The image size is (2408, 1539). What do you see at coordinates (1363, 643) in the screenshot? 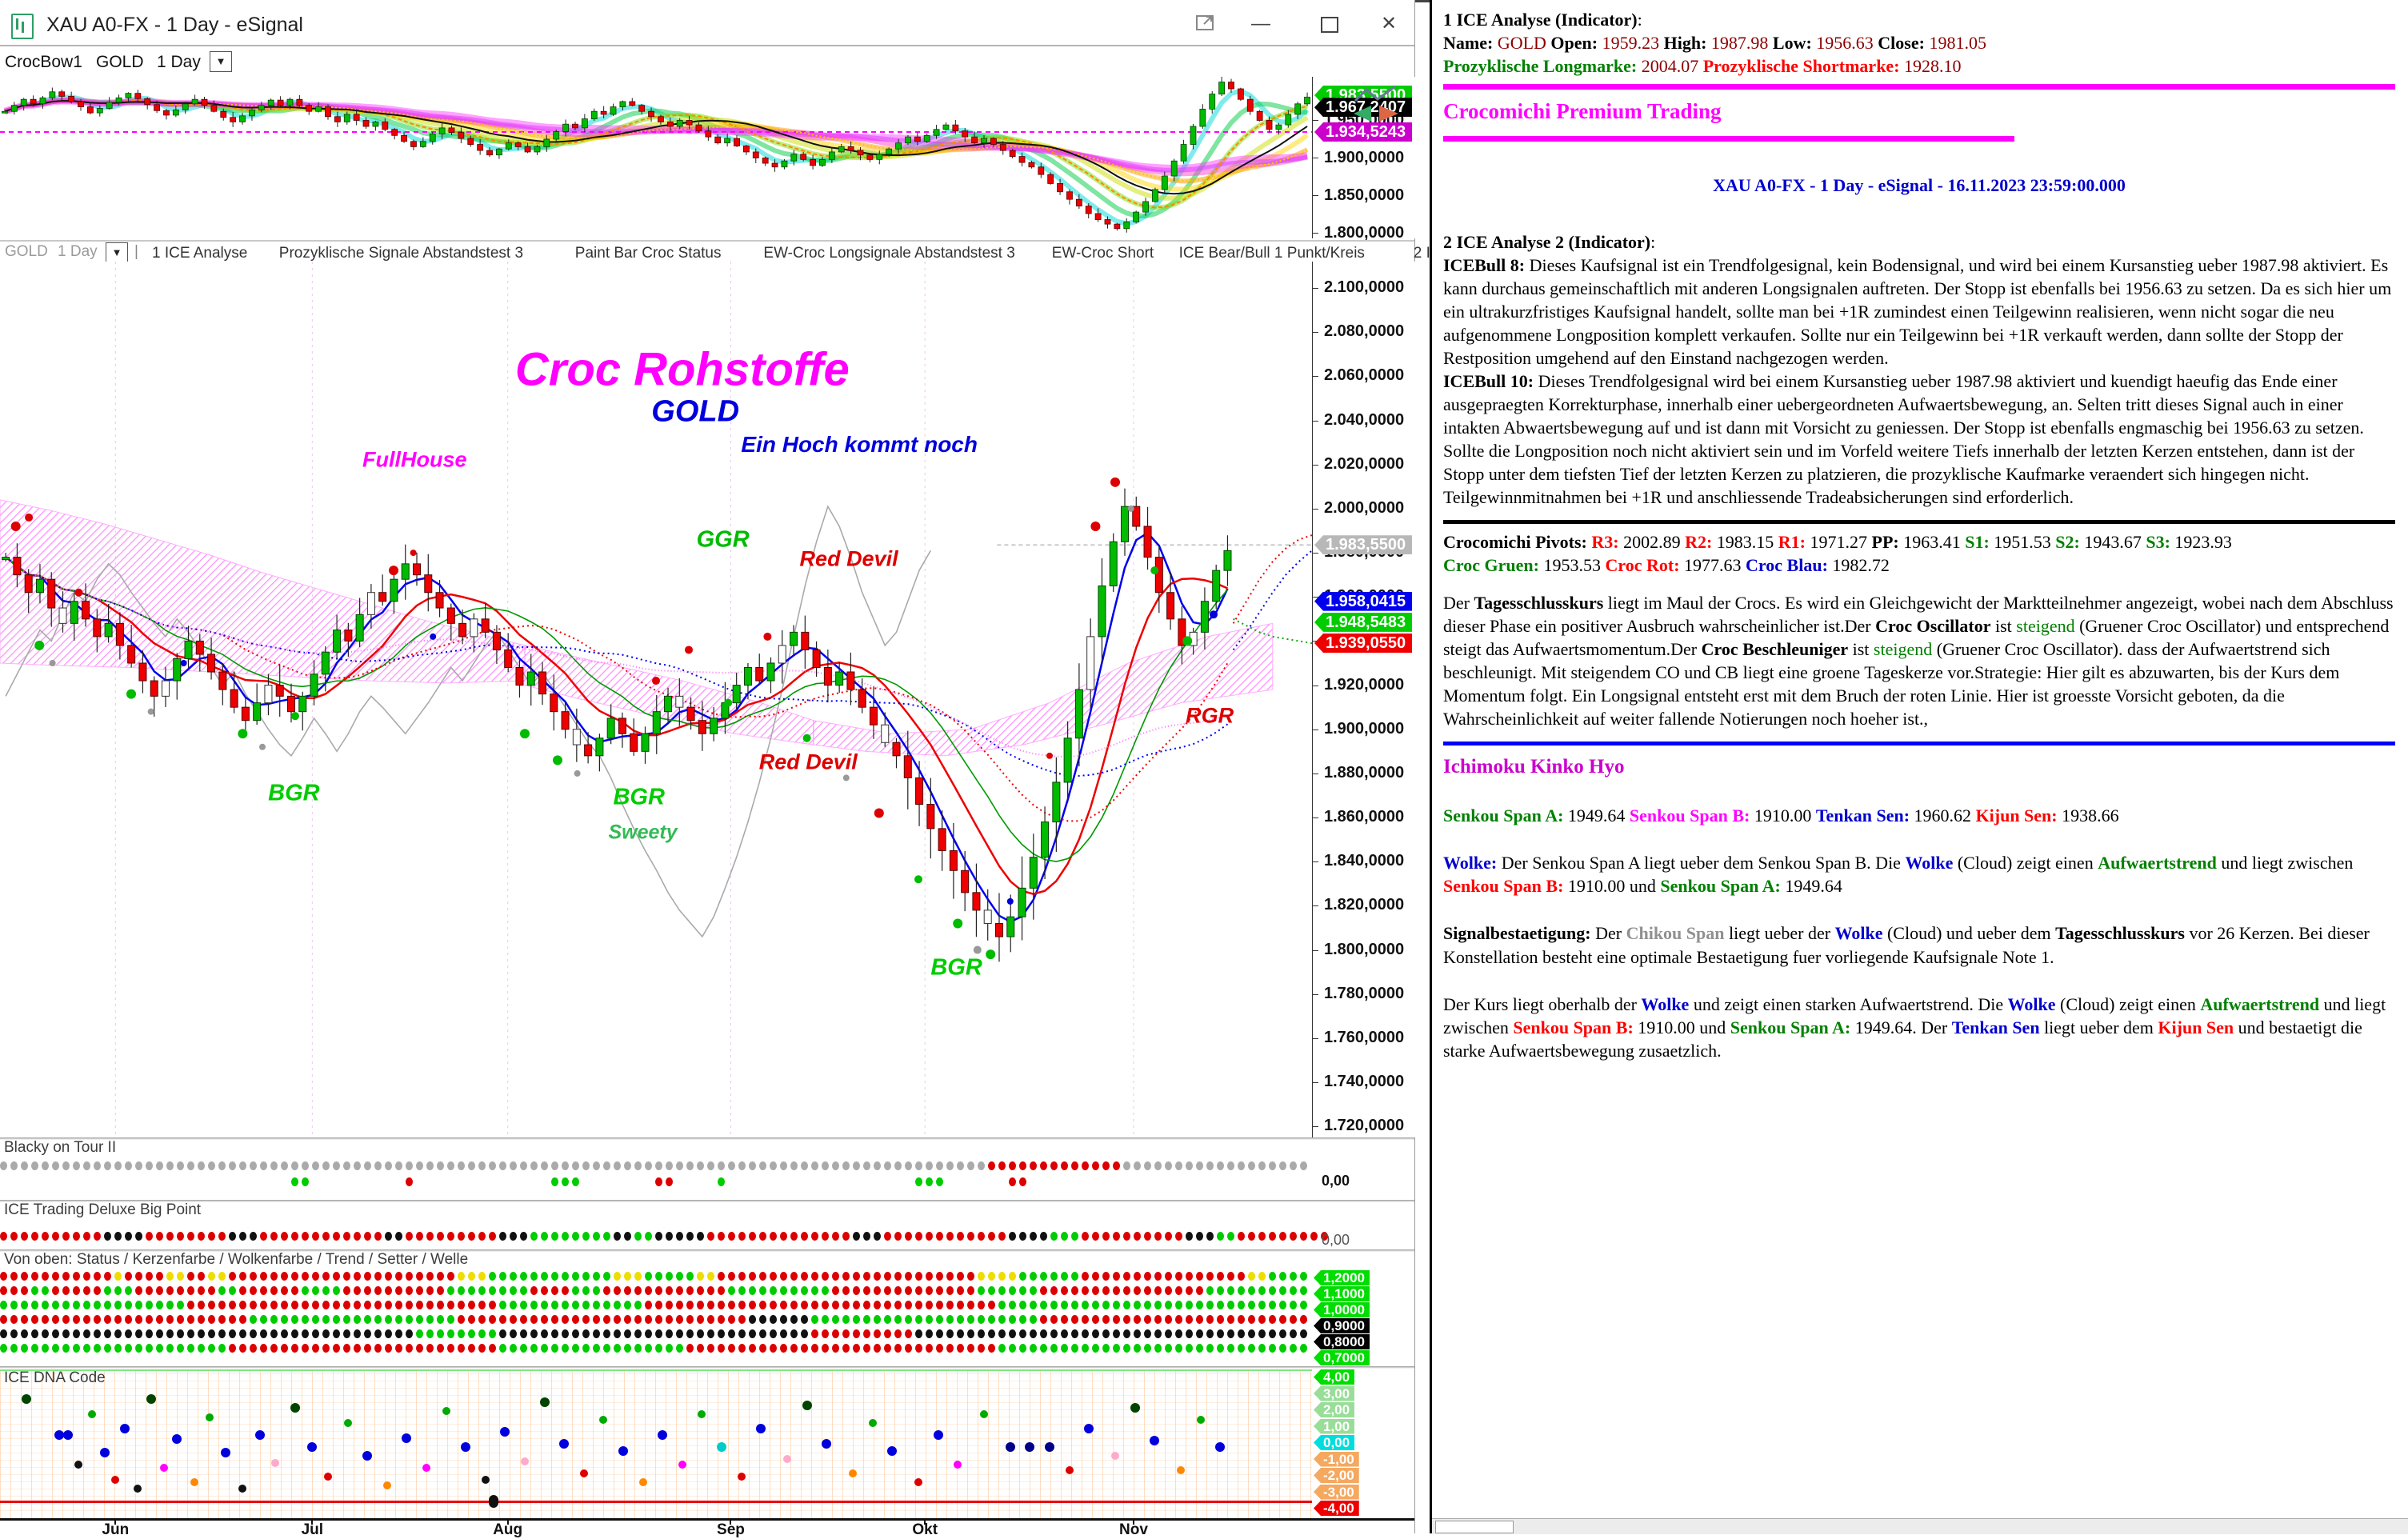
I see `main-price-tag: 1.939,0550` at bounding box center [1363, 643].